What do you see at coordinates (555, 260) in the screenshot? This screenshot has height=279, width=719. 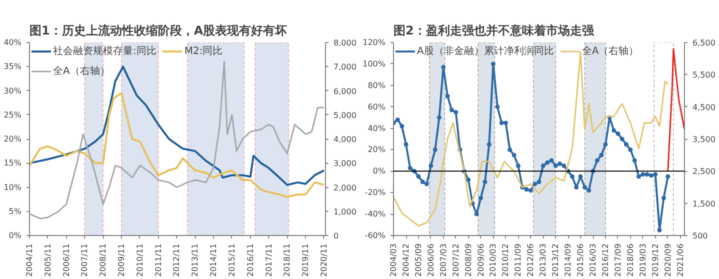 I see `x-tick-label: 2013/12` at bounding box center [555, 260].